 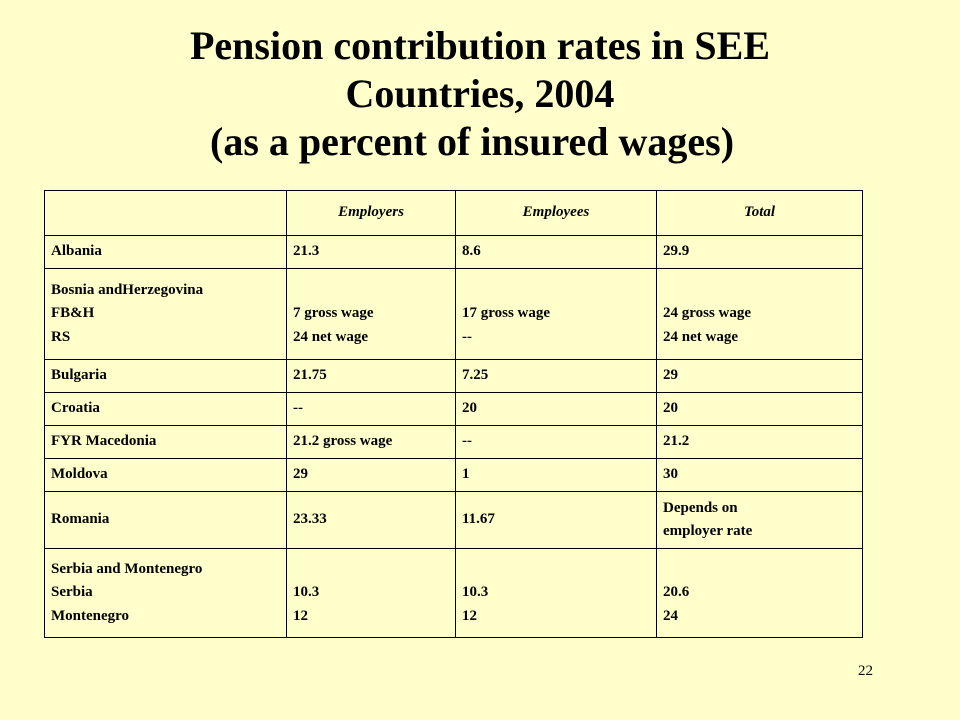 I want to click on rate-cell: 17 gross wage --, so click(x=556, y=314).